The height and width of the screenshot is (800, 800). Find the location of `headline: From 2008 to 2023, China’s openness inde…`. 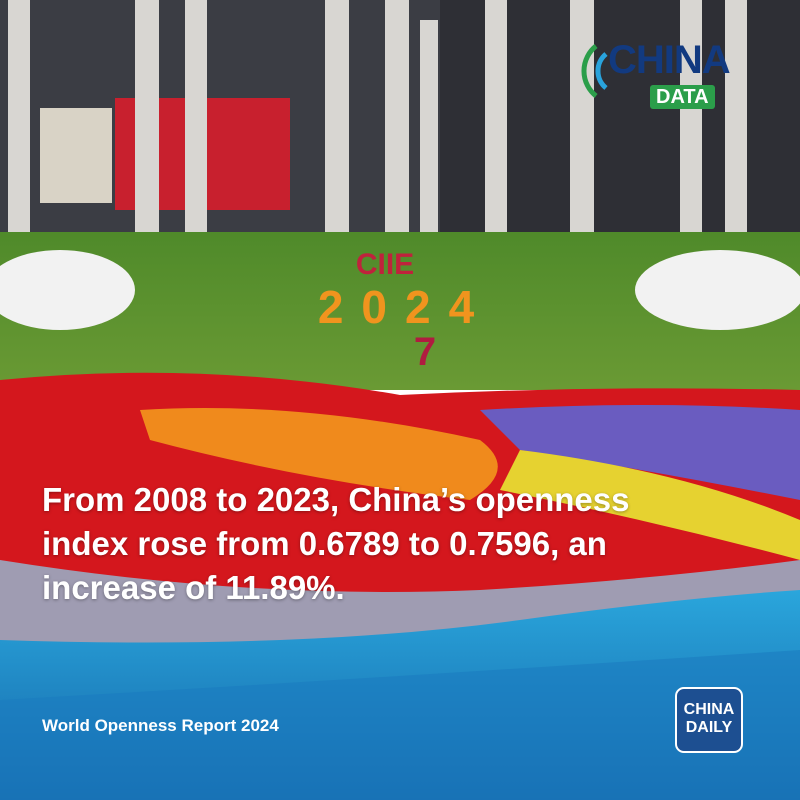

headline: From 2008 to 2023, China’s openness inde… is located at coordinates (336, 543).